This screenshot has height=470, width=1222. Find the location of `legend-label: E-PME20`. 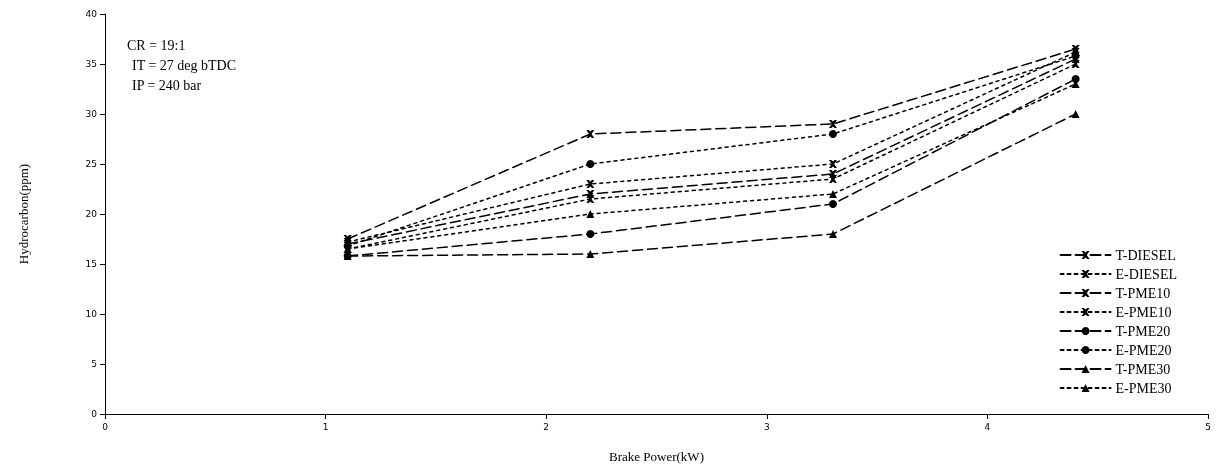

legend-label: E-PME20 is located at coordinates (1143, 350).